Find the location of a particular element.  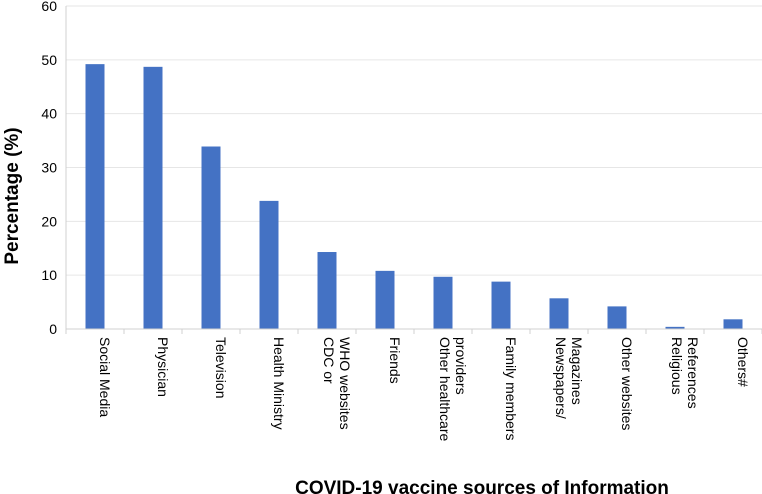

y-tick-labels: 0 10 20 30 40 50 60 is located at coordinates (49, 168).